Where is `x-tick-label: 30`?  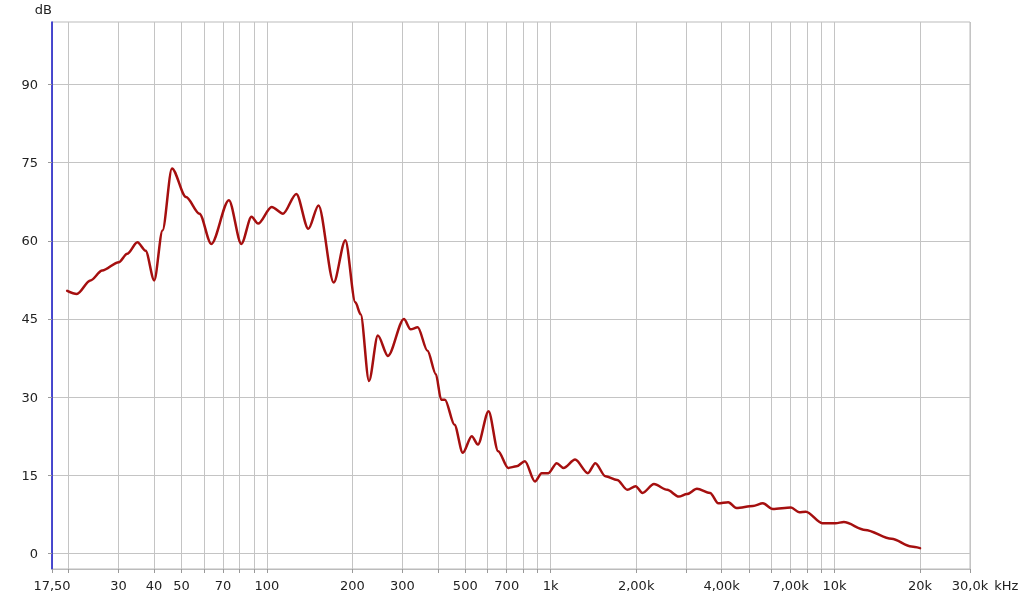
x-tick-label: 30 is located at coordinates (118, 585).